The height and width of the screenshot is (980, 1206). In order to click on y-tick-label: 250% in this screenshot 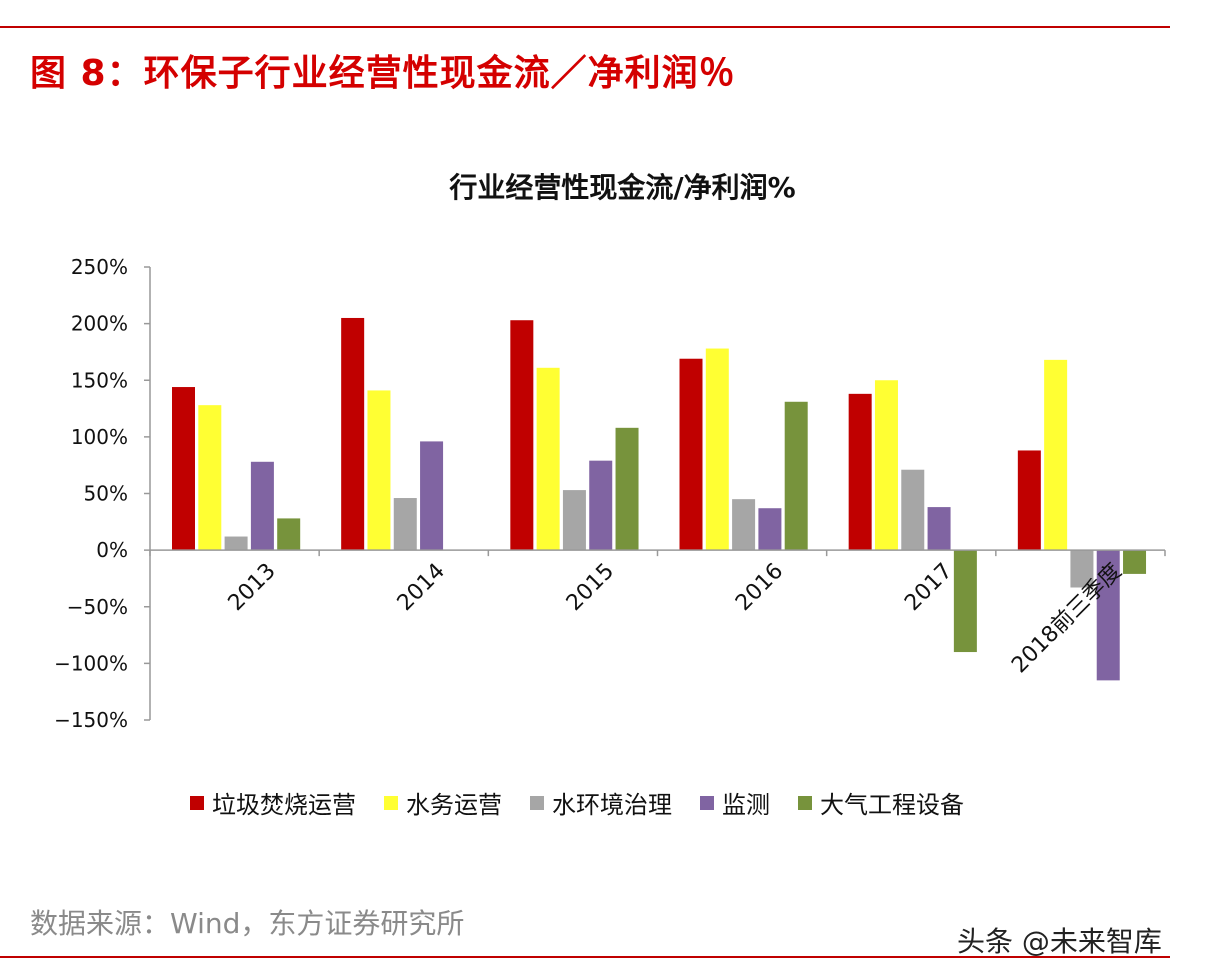, I will do `click(99, 267)`.